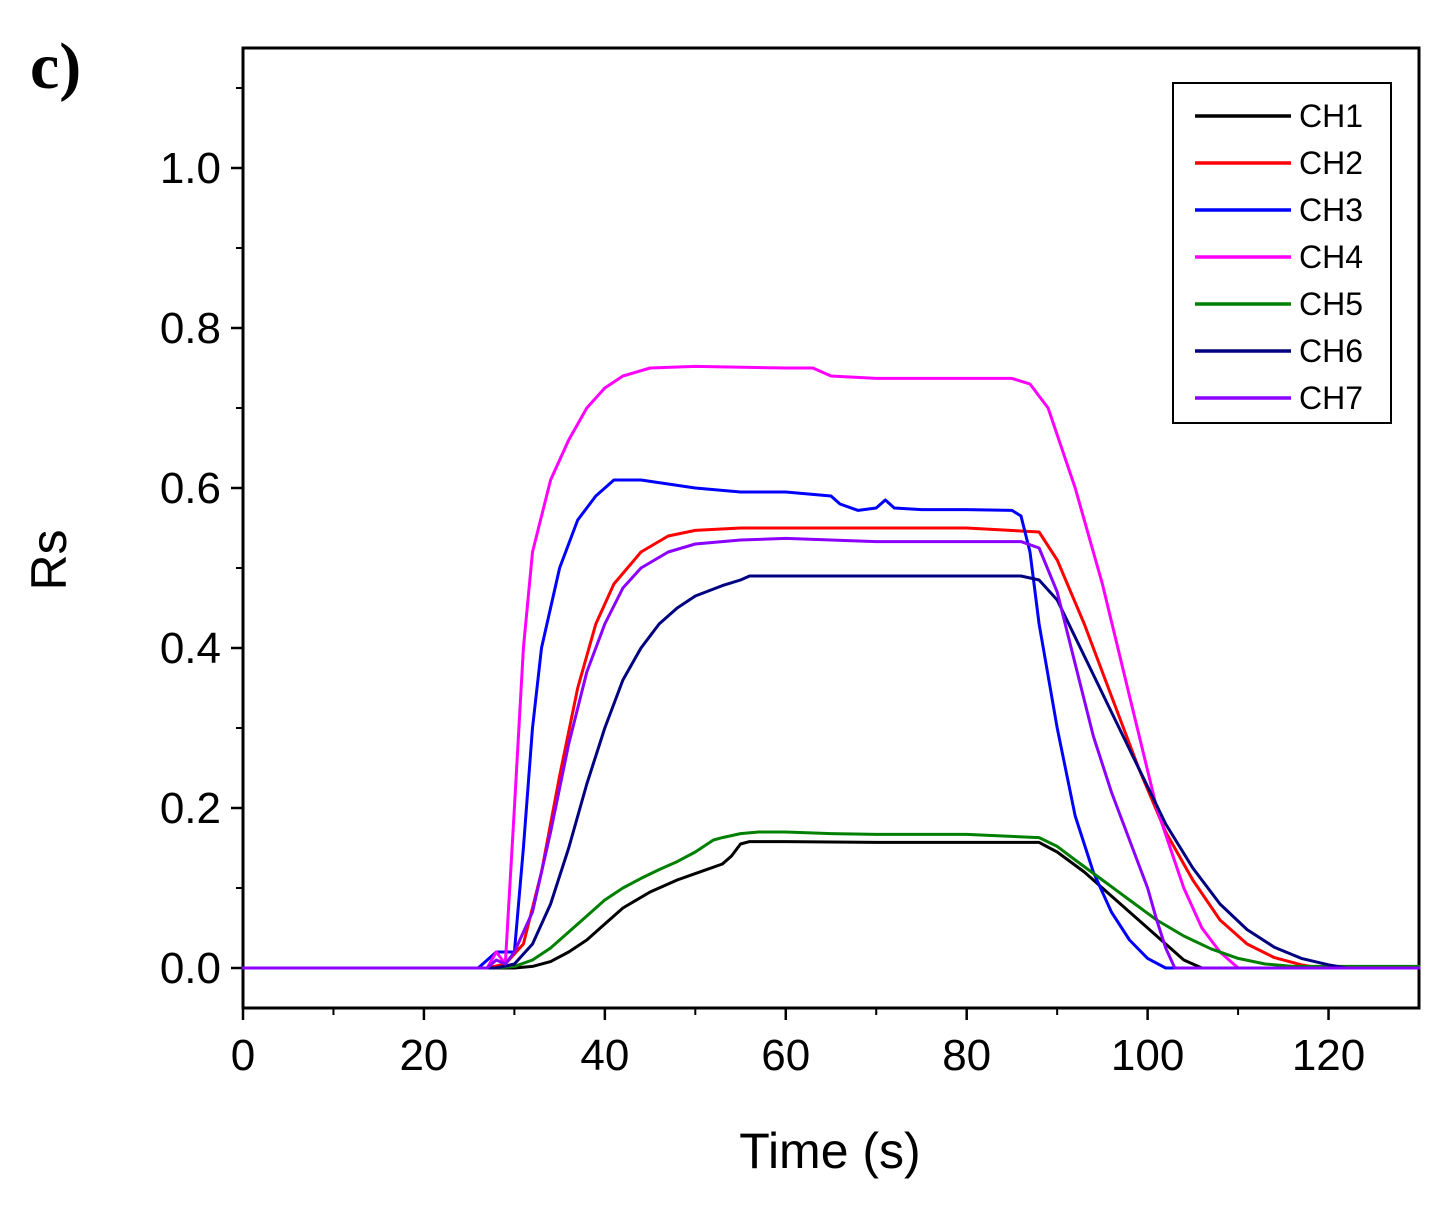 This screenshot has height=1208, width=1451. Describe the element at coordinates (829, 1151) in the screenshot. I see `x-axis-title: Time (s)` at that location.